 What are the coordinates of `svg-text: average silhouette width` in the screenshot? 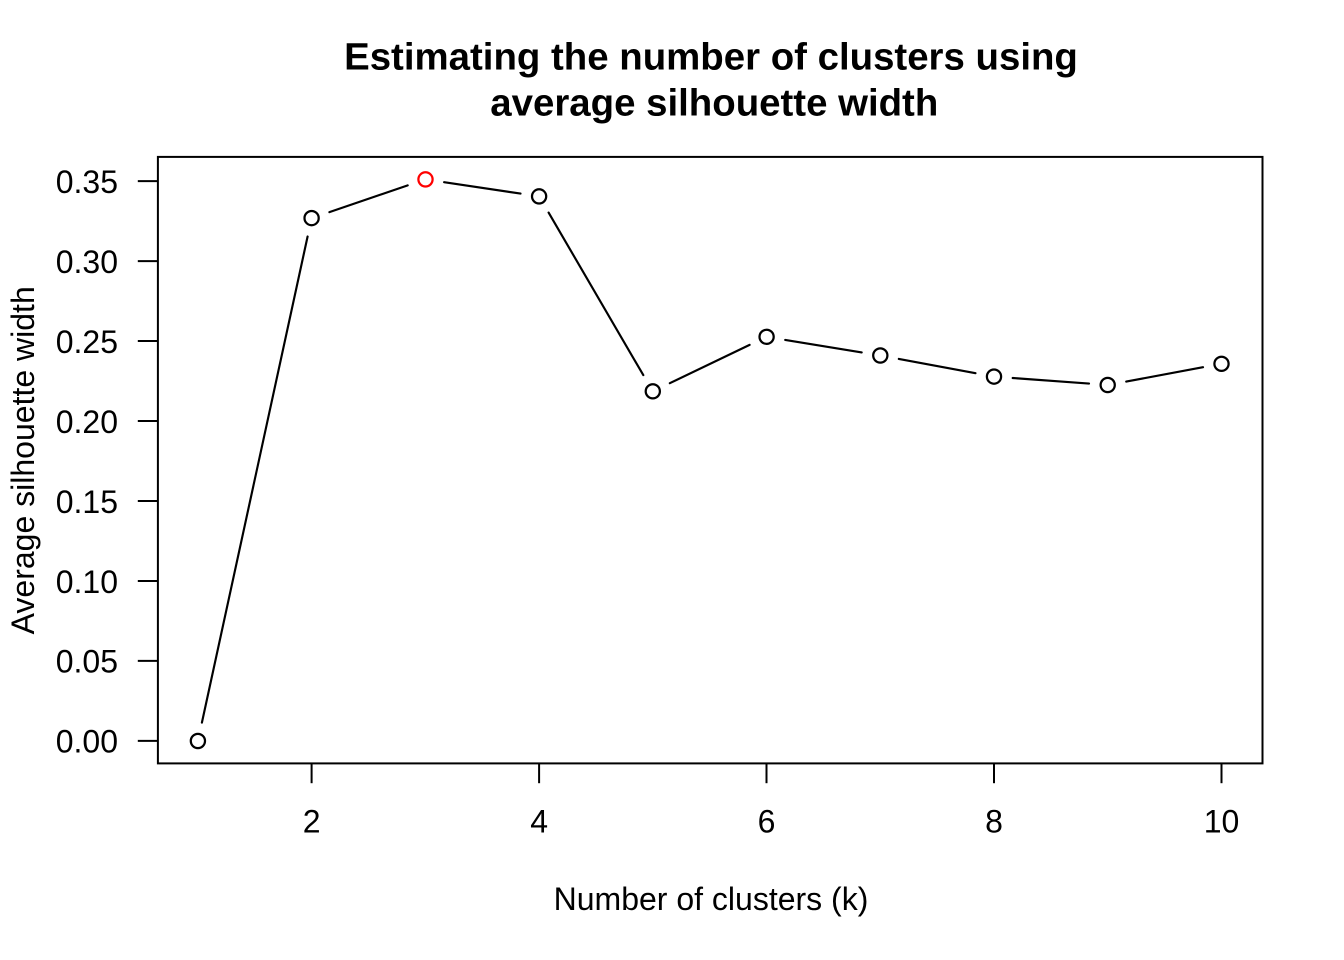 It's located at (714, 103).